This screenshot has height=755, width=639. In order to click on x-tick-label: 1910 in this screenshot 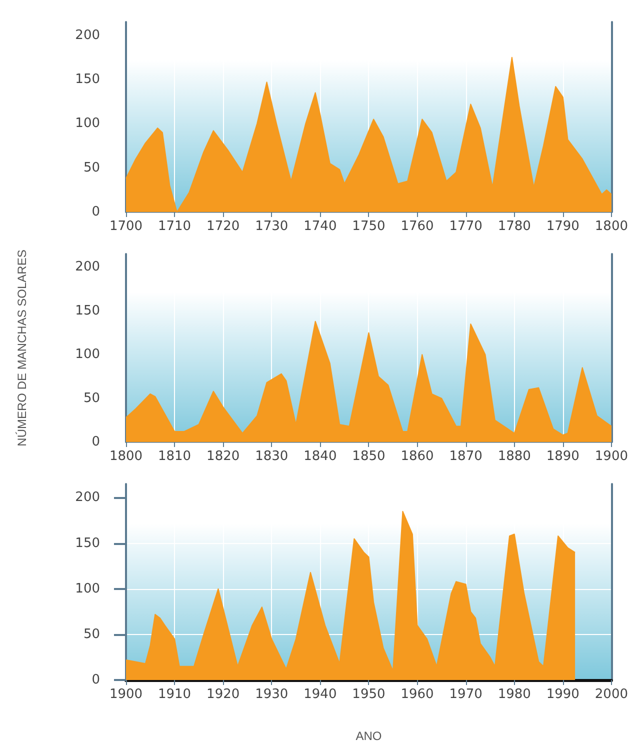, I will do `click(175, 694)`.